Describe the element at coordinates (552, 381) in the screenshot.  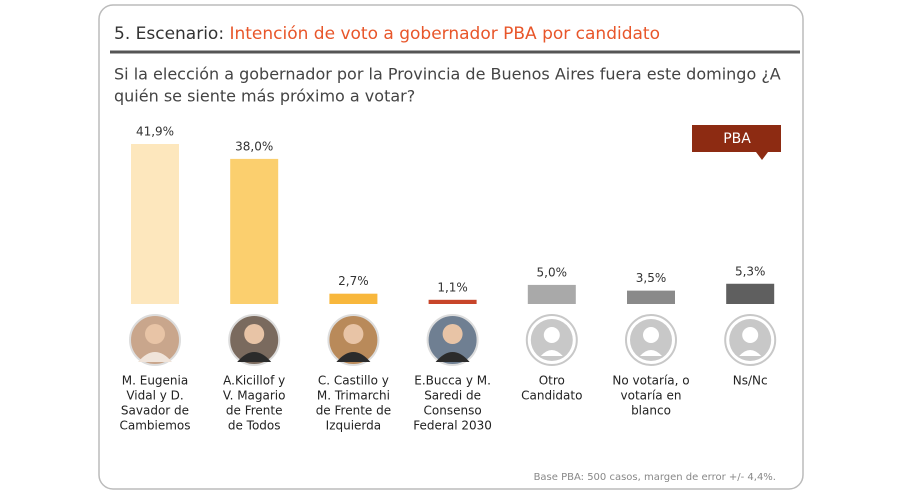
I see `category-label: Otro` at that location.